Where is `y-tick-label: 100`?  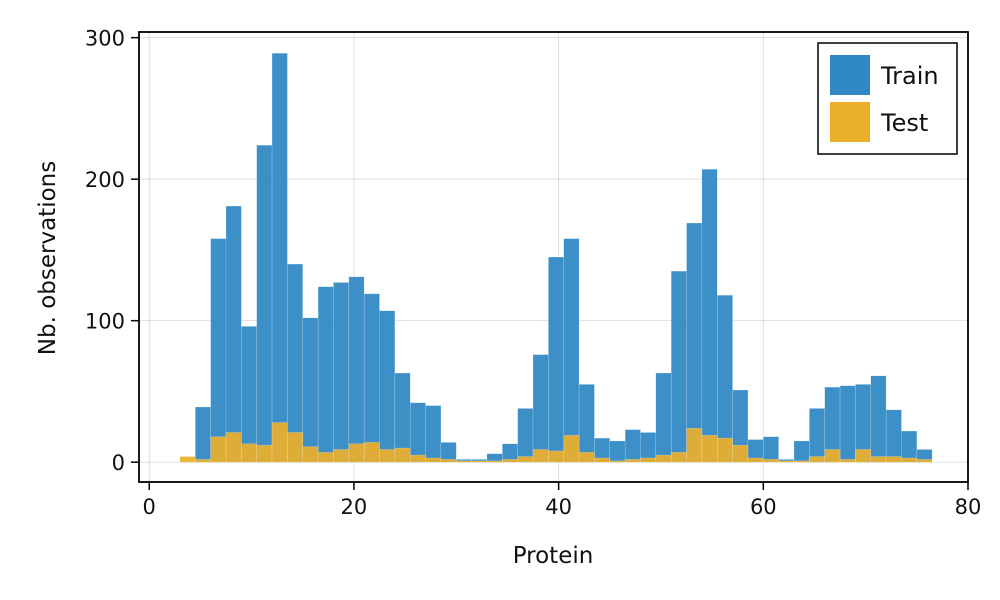 y-tick-label: 100 is located at coordinates (105, 322).